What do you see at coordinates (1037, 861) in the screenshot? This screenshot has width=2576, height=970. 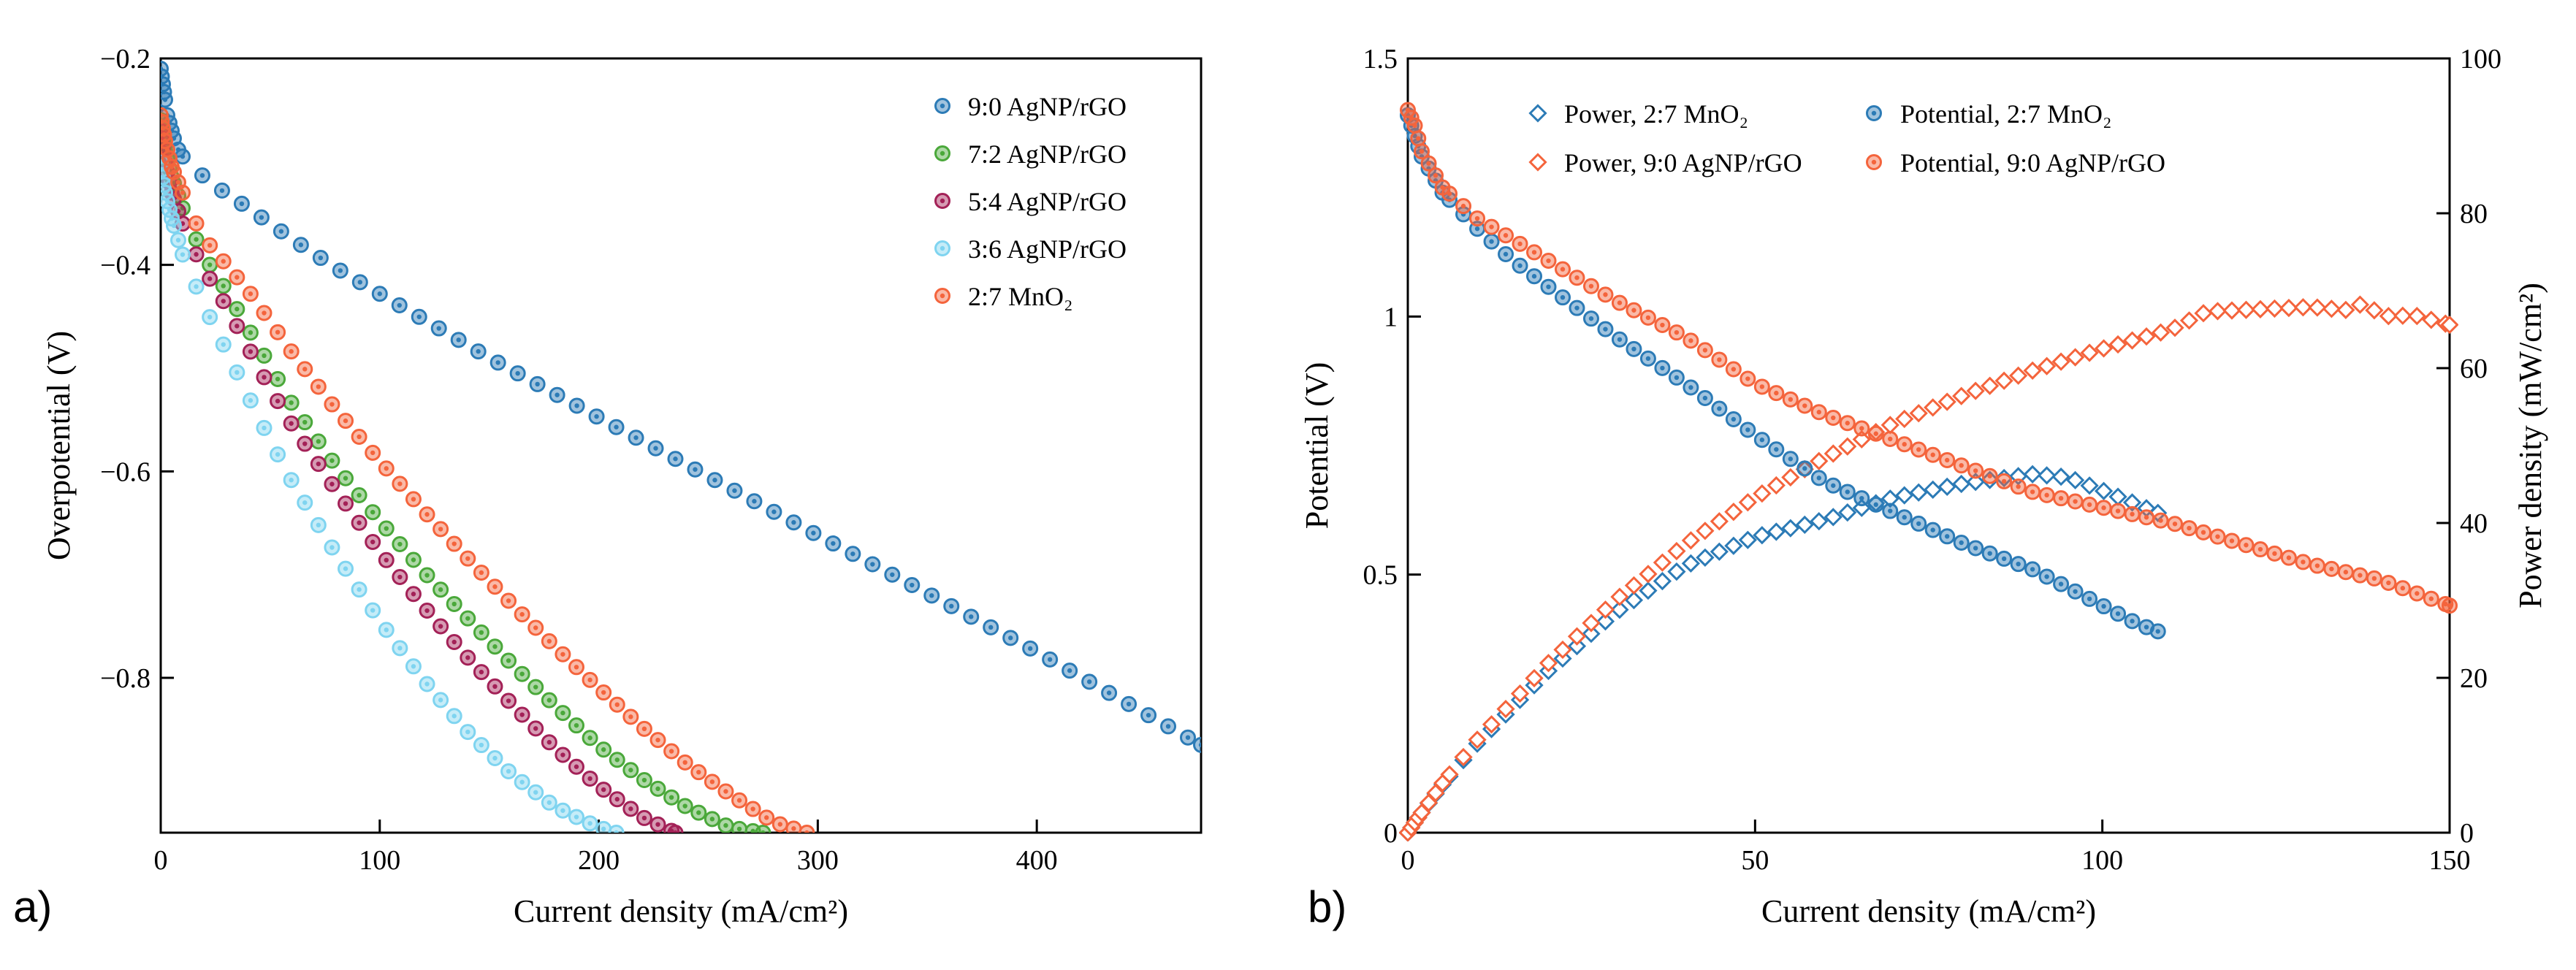 I see `panel-a-xtick-label: 400` at bounding box center [1037, 861].